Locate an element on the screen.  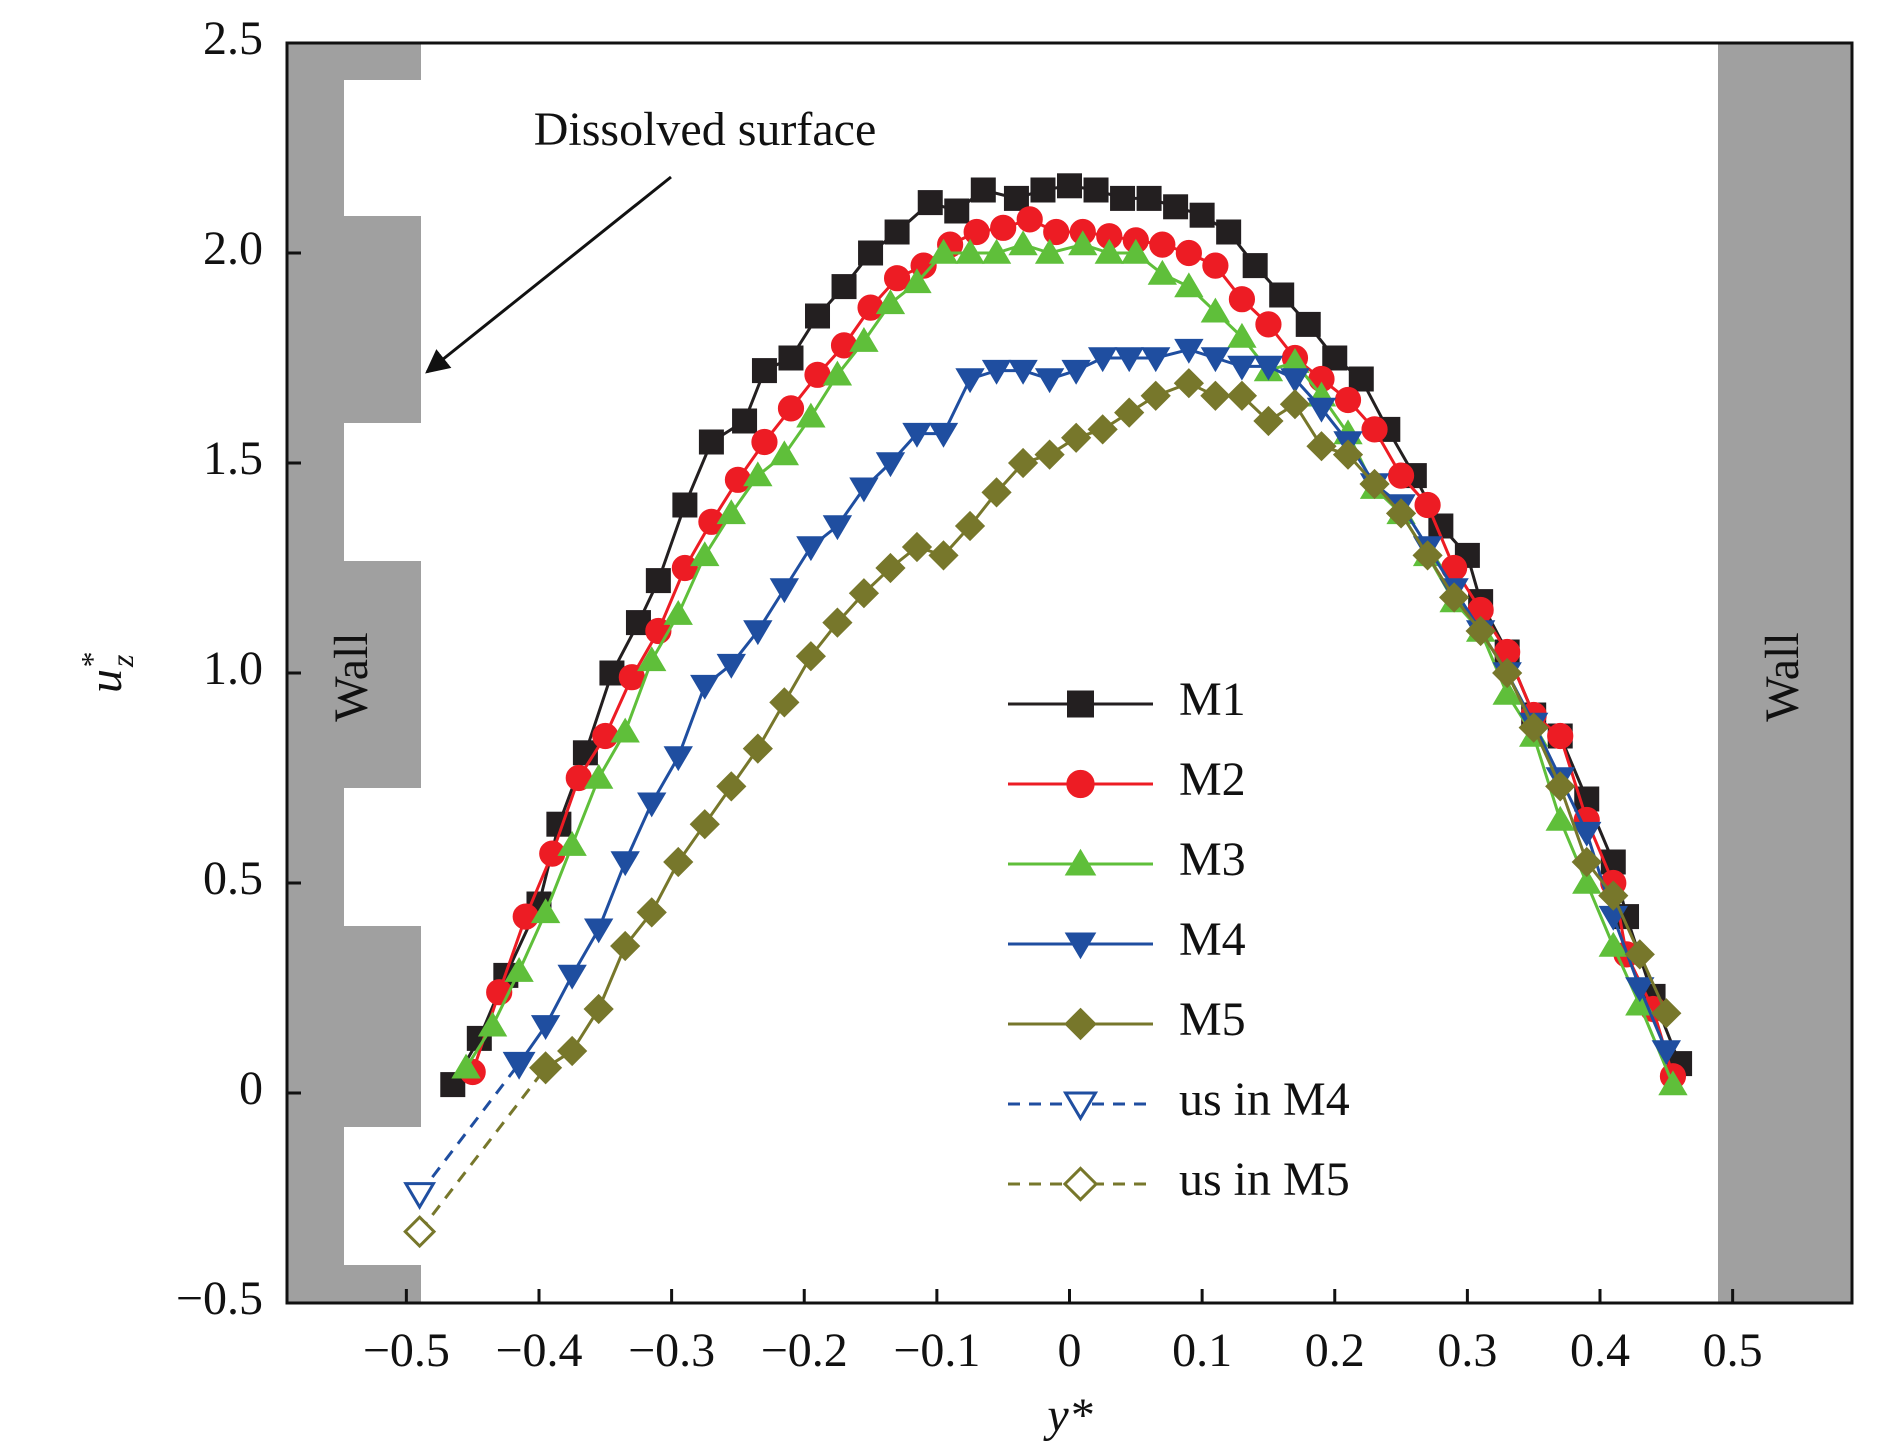
right-wall is located at coordinates (1785, 673).